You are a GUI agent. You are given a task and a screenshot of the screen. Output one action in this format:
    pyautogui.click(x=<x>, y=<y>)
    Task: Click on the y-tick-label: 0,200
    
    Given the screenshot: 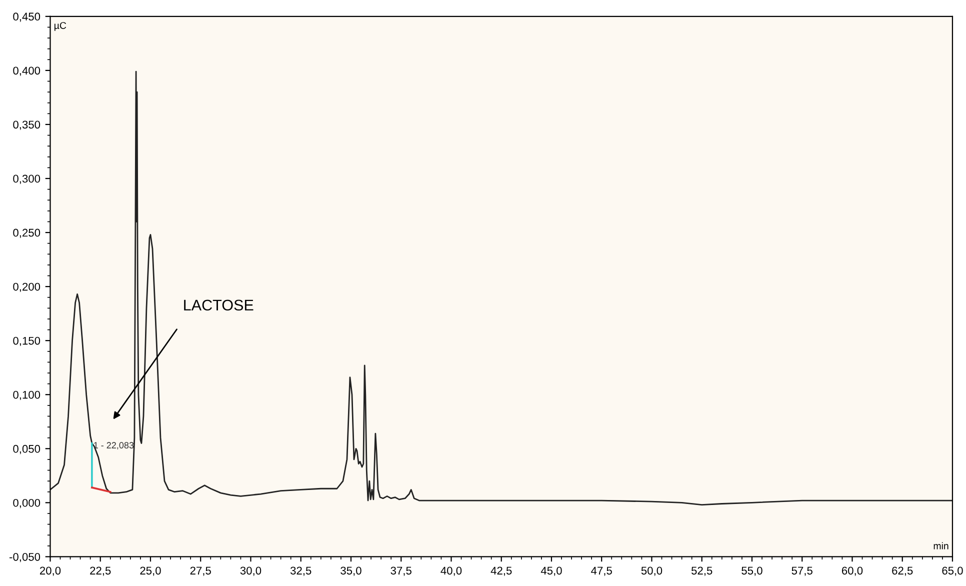 What is the action you would take?
    pyautogui.click(x=26, y=287)
    